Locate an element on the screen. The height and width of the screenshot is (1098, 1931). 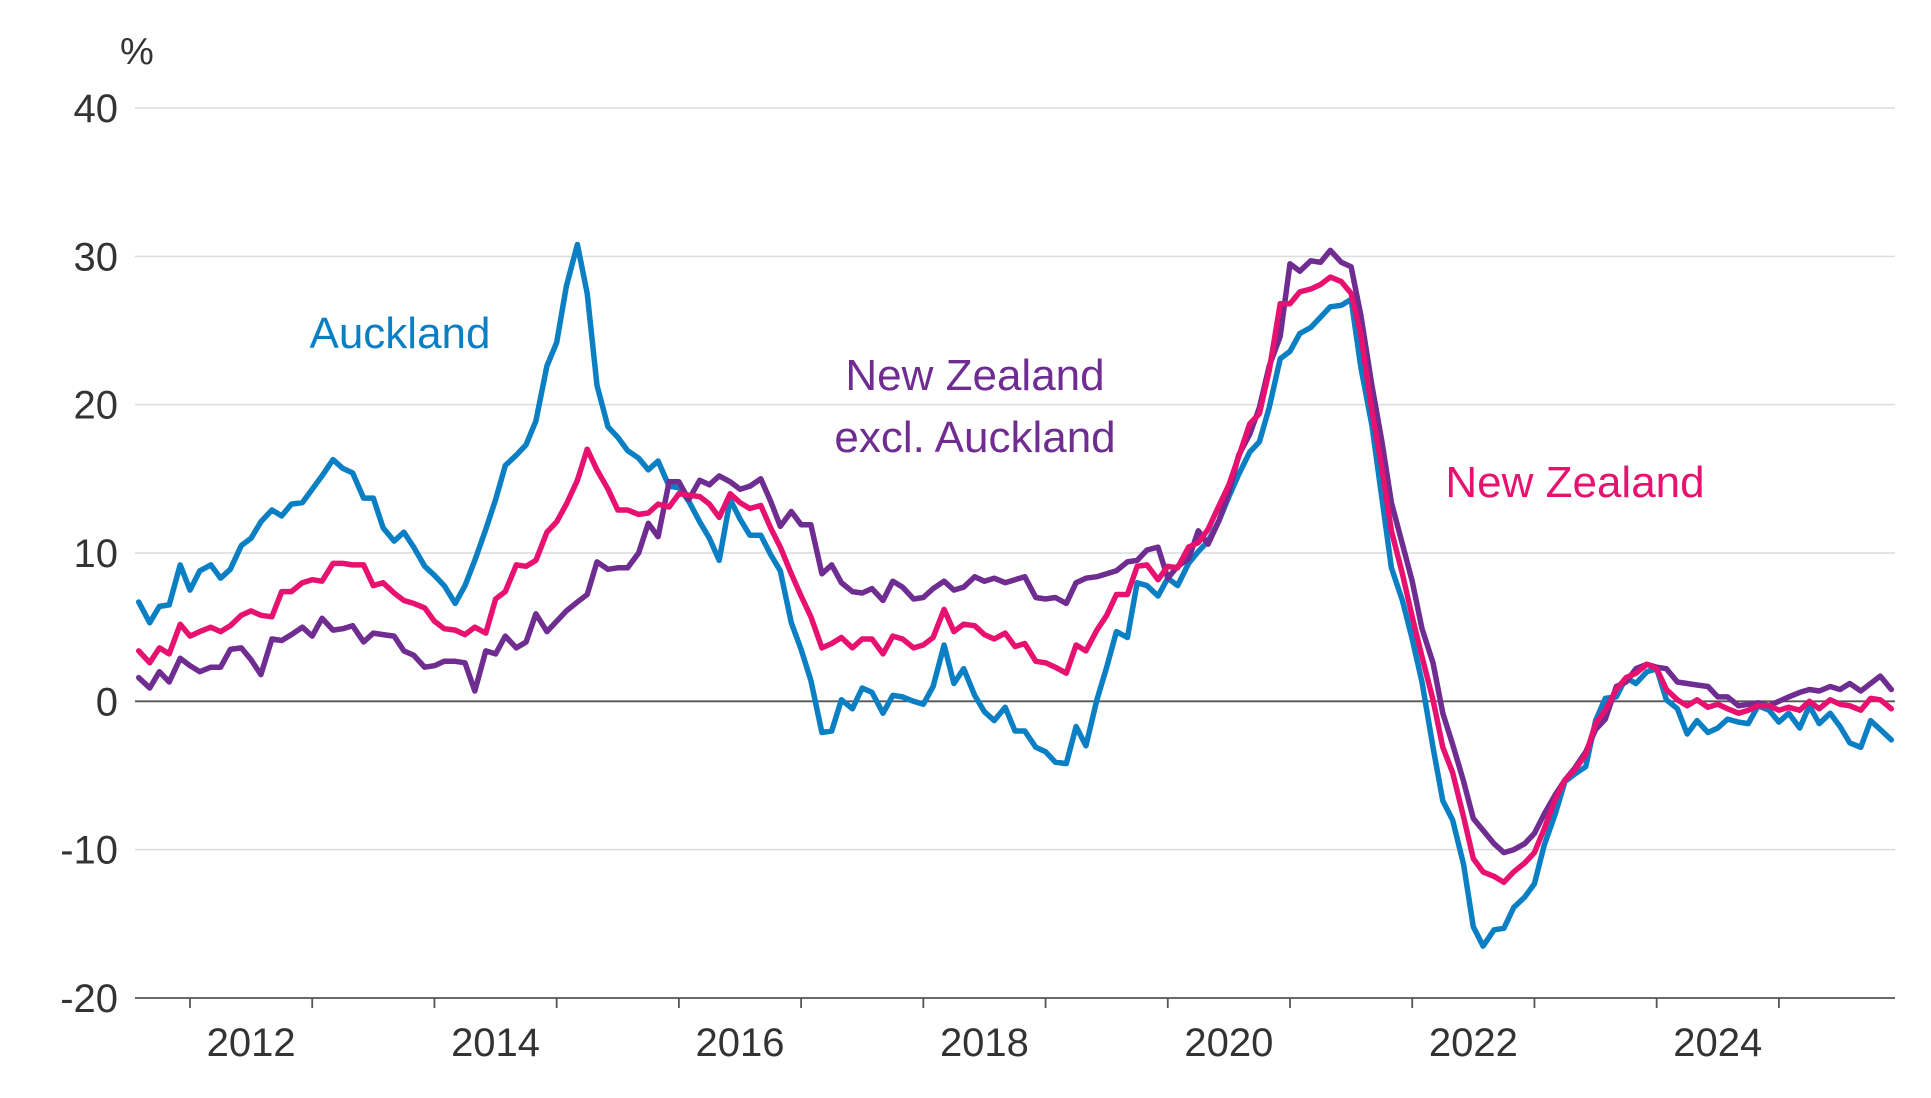
y-tick-label: 30 is located at coordinates (96, 257).